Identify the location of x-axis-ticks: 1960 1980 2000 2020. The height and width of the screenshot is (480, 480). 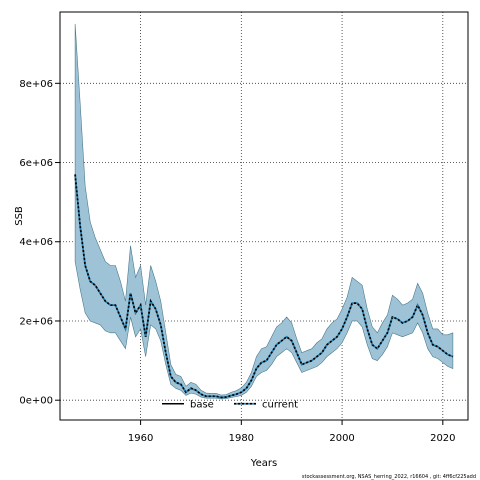
(292, 432).